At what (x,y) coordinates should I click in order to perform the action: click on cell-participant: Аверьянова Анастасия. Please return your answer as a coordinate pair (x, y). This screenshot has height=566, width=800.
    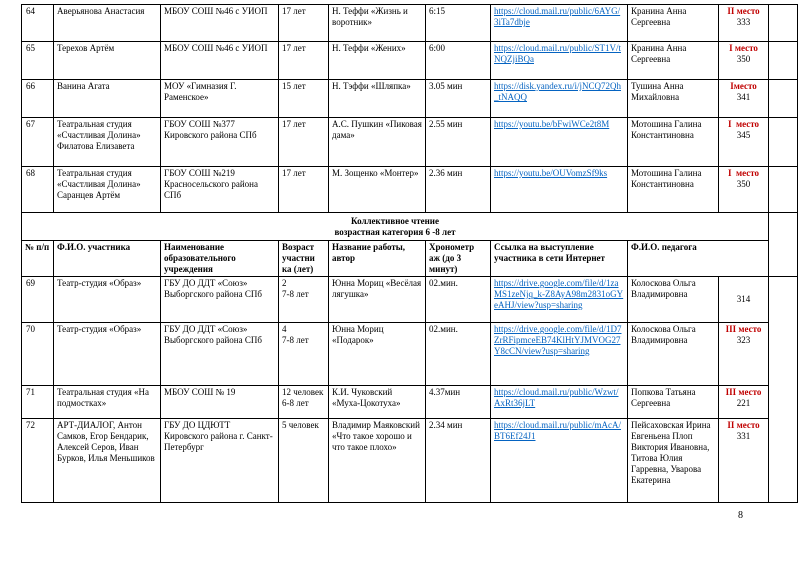
    Looking at the image, I should click on (107, 23).